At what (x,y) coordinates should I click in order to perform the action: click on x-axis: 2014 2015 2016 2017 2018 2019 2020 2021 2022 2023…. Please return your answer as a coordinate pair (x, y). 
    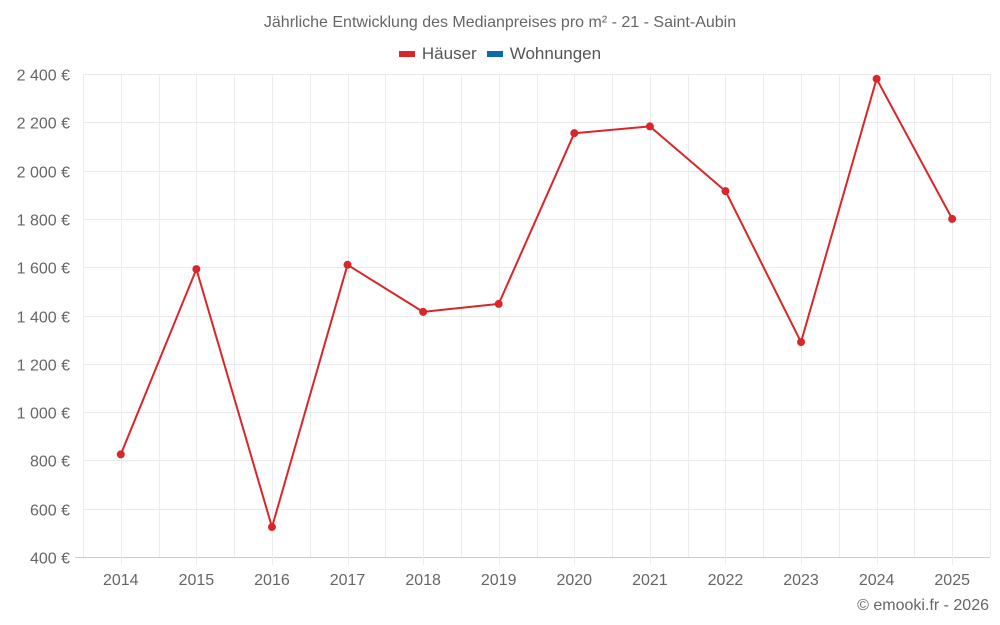
    Looking at the image, I should click on (536, 580).